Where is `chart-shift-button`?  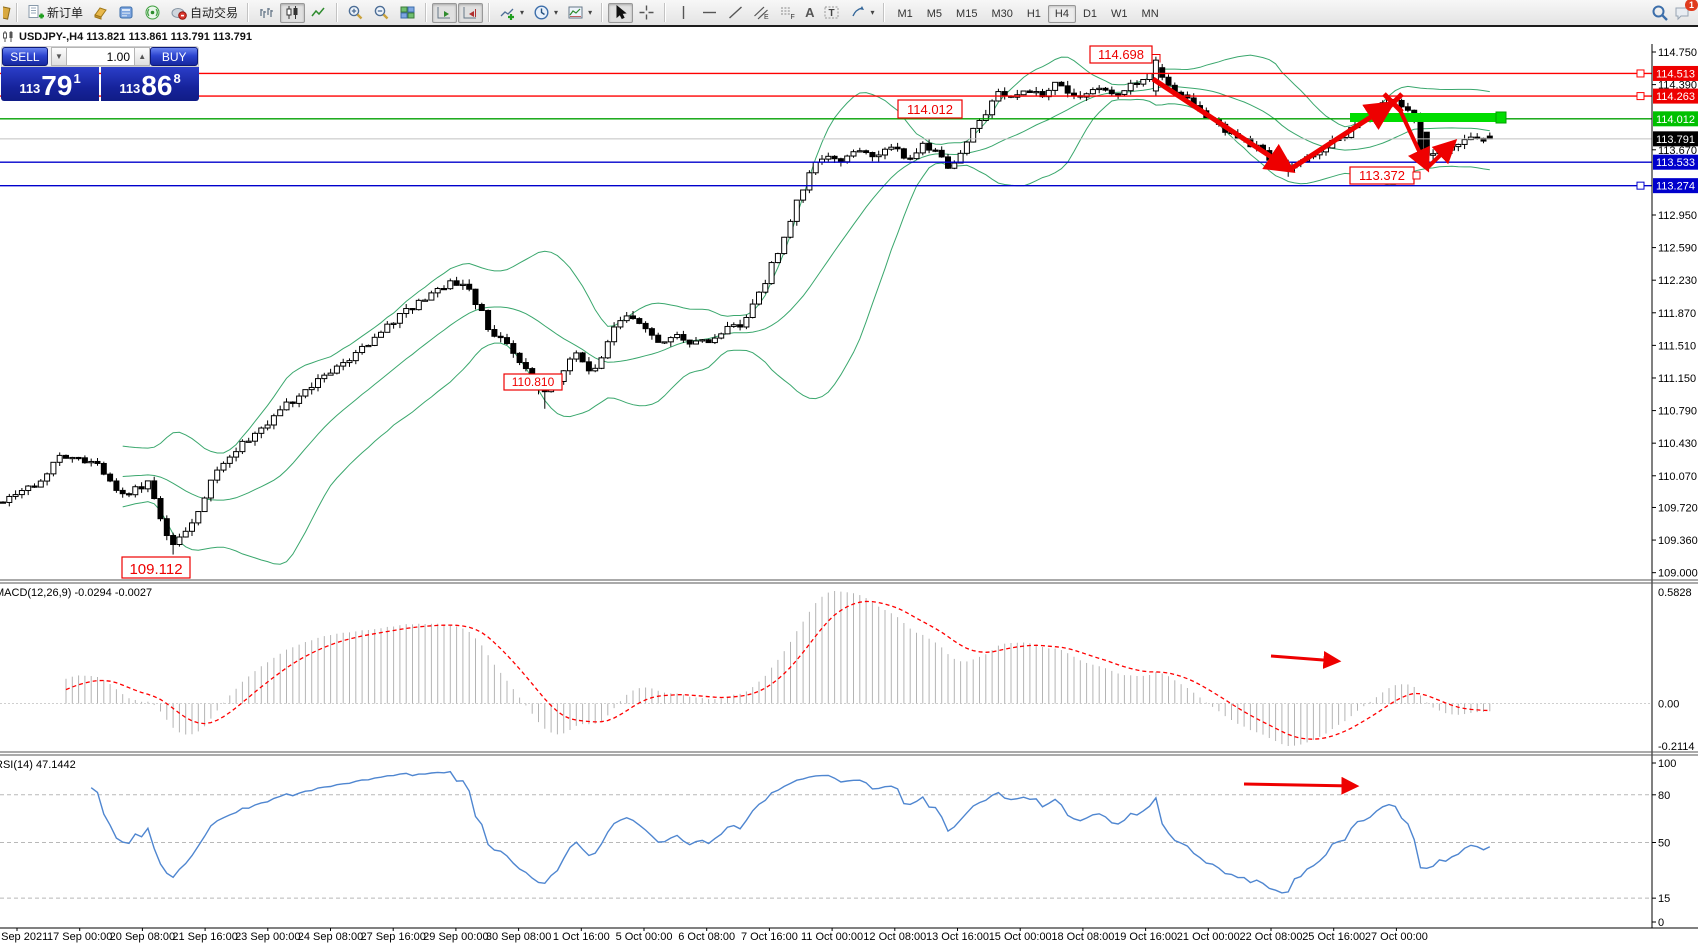
chart-shift-button is located at coordinates (471, 12).